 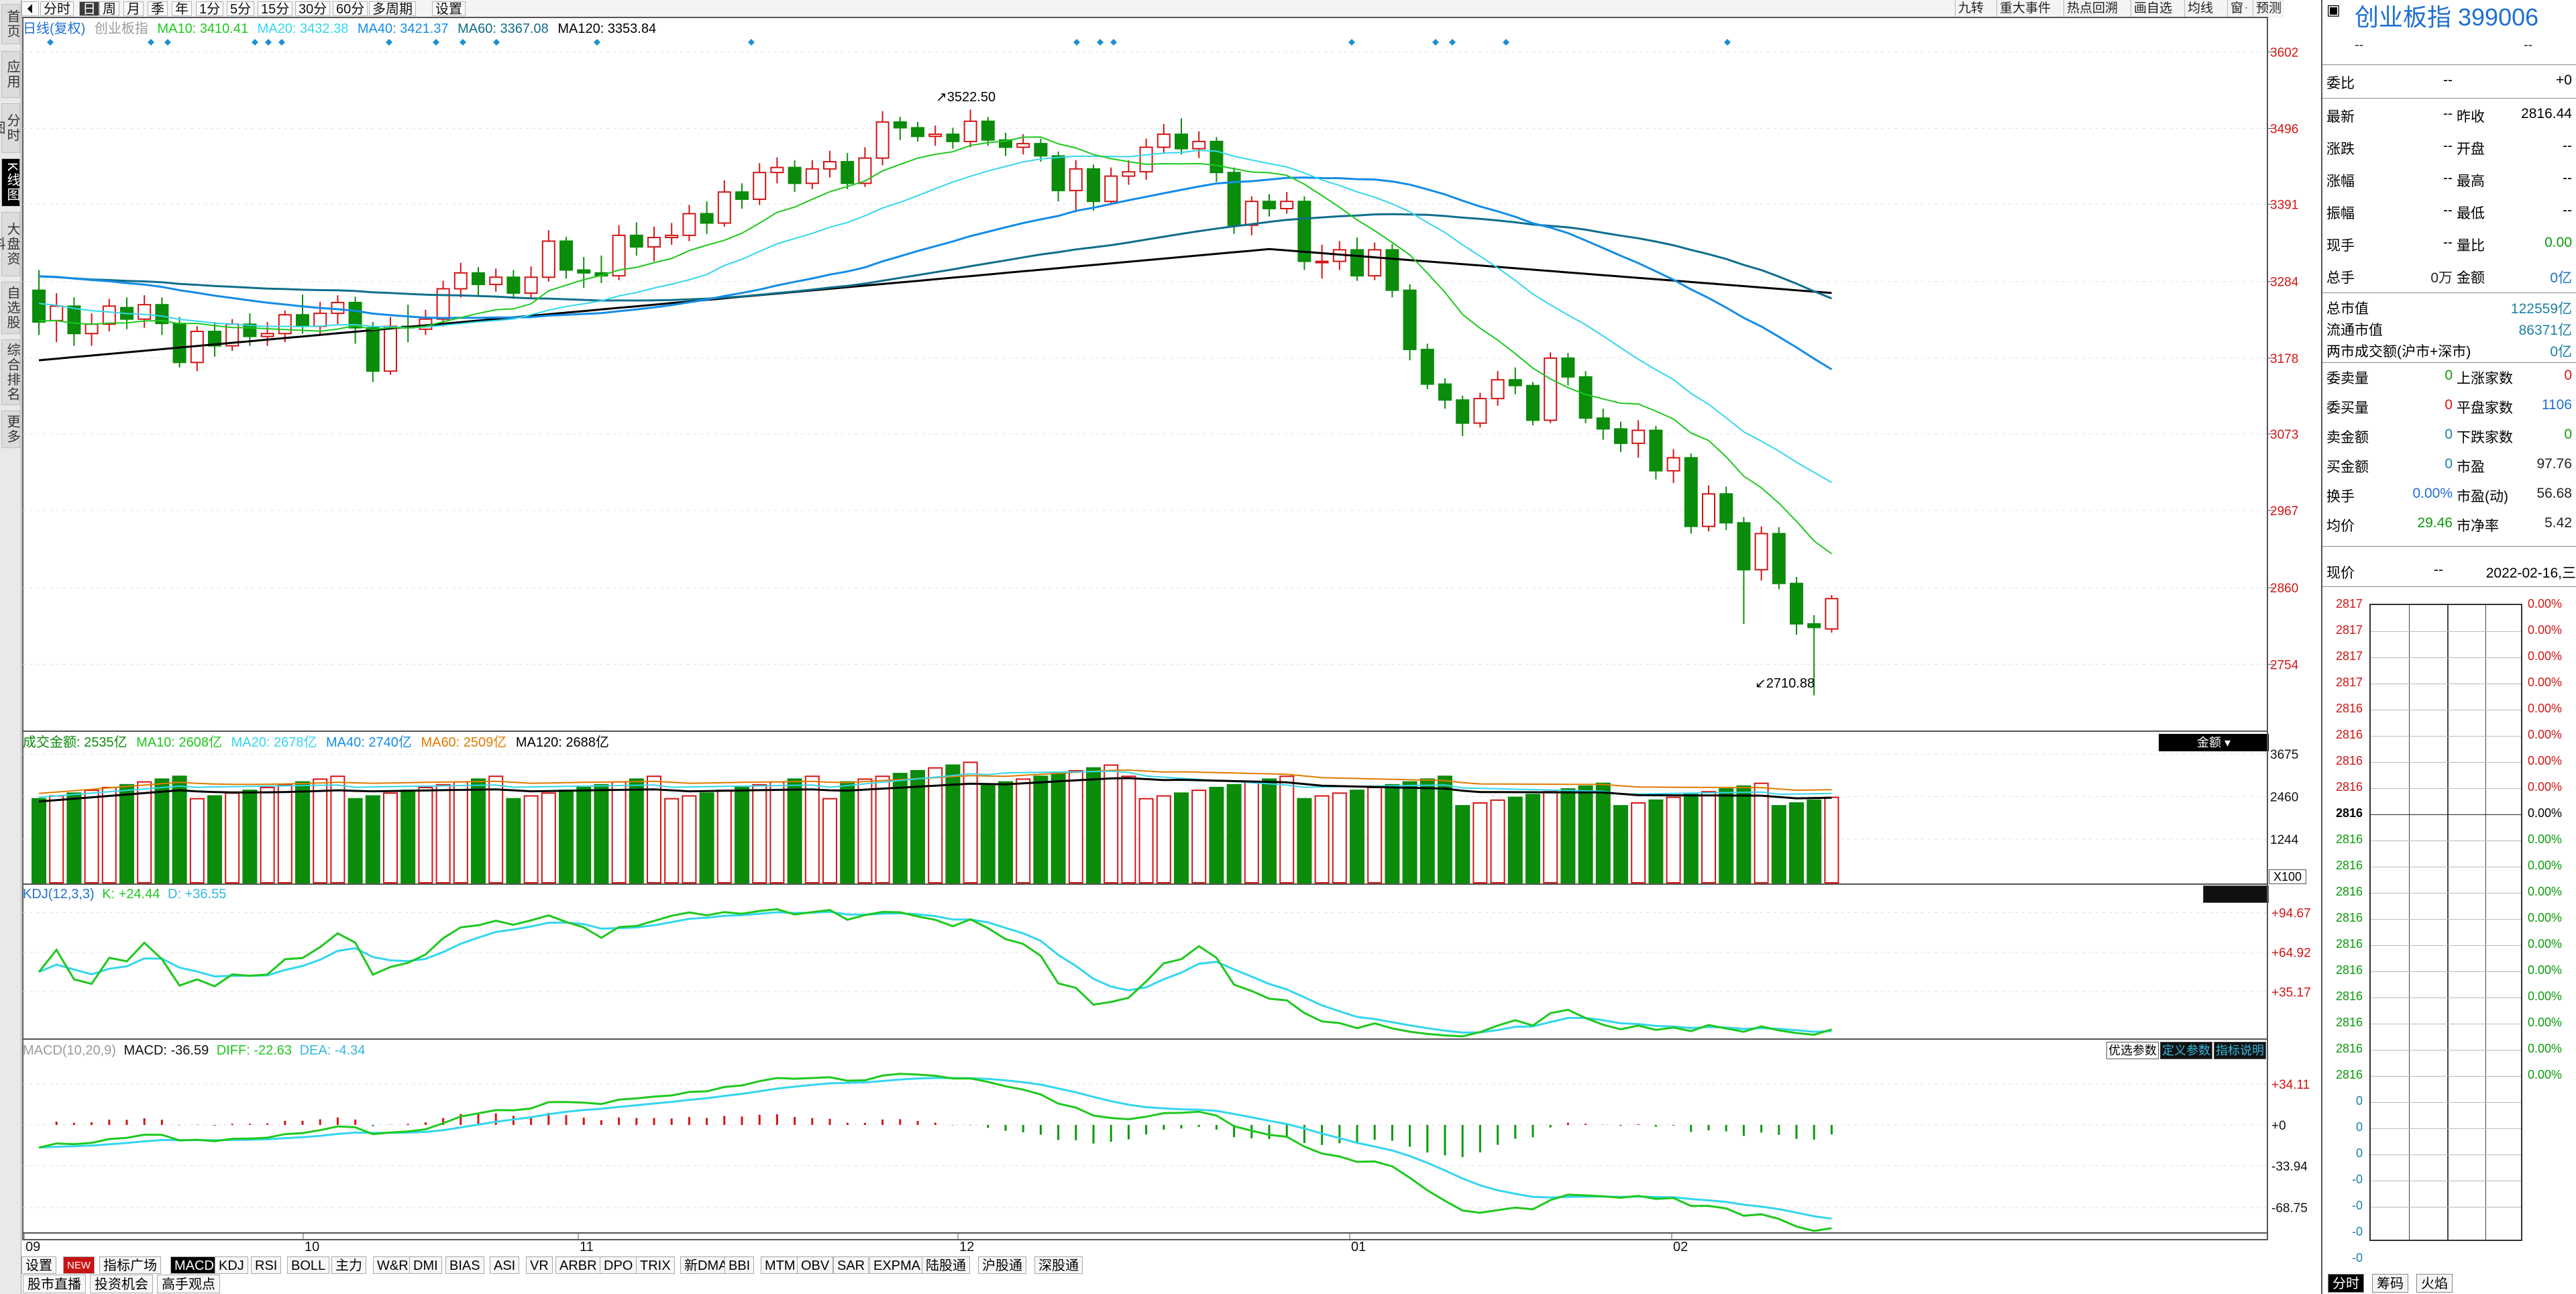 What do you see at coordinates (348, 1265) in the screenshot?
I see `indicator-tab-7: 主力` at bounding box center [348, 1265].